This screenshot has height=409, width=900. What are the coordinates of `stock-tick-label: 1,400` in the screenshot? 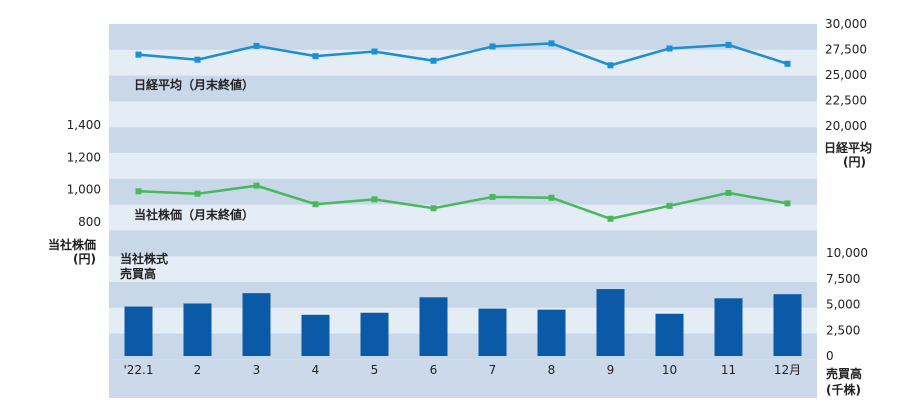 It's located at (84, 125).